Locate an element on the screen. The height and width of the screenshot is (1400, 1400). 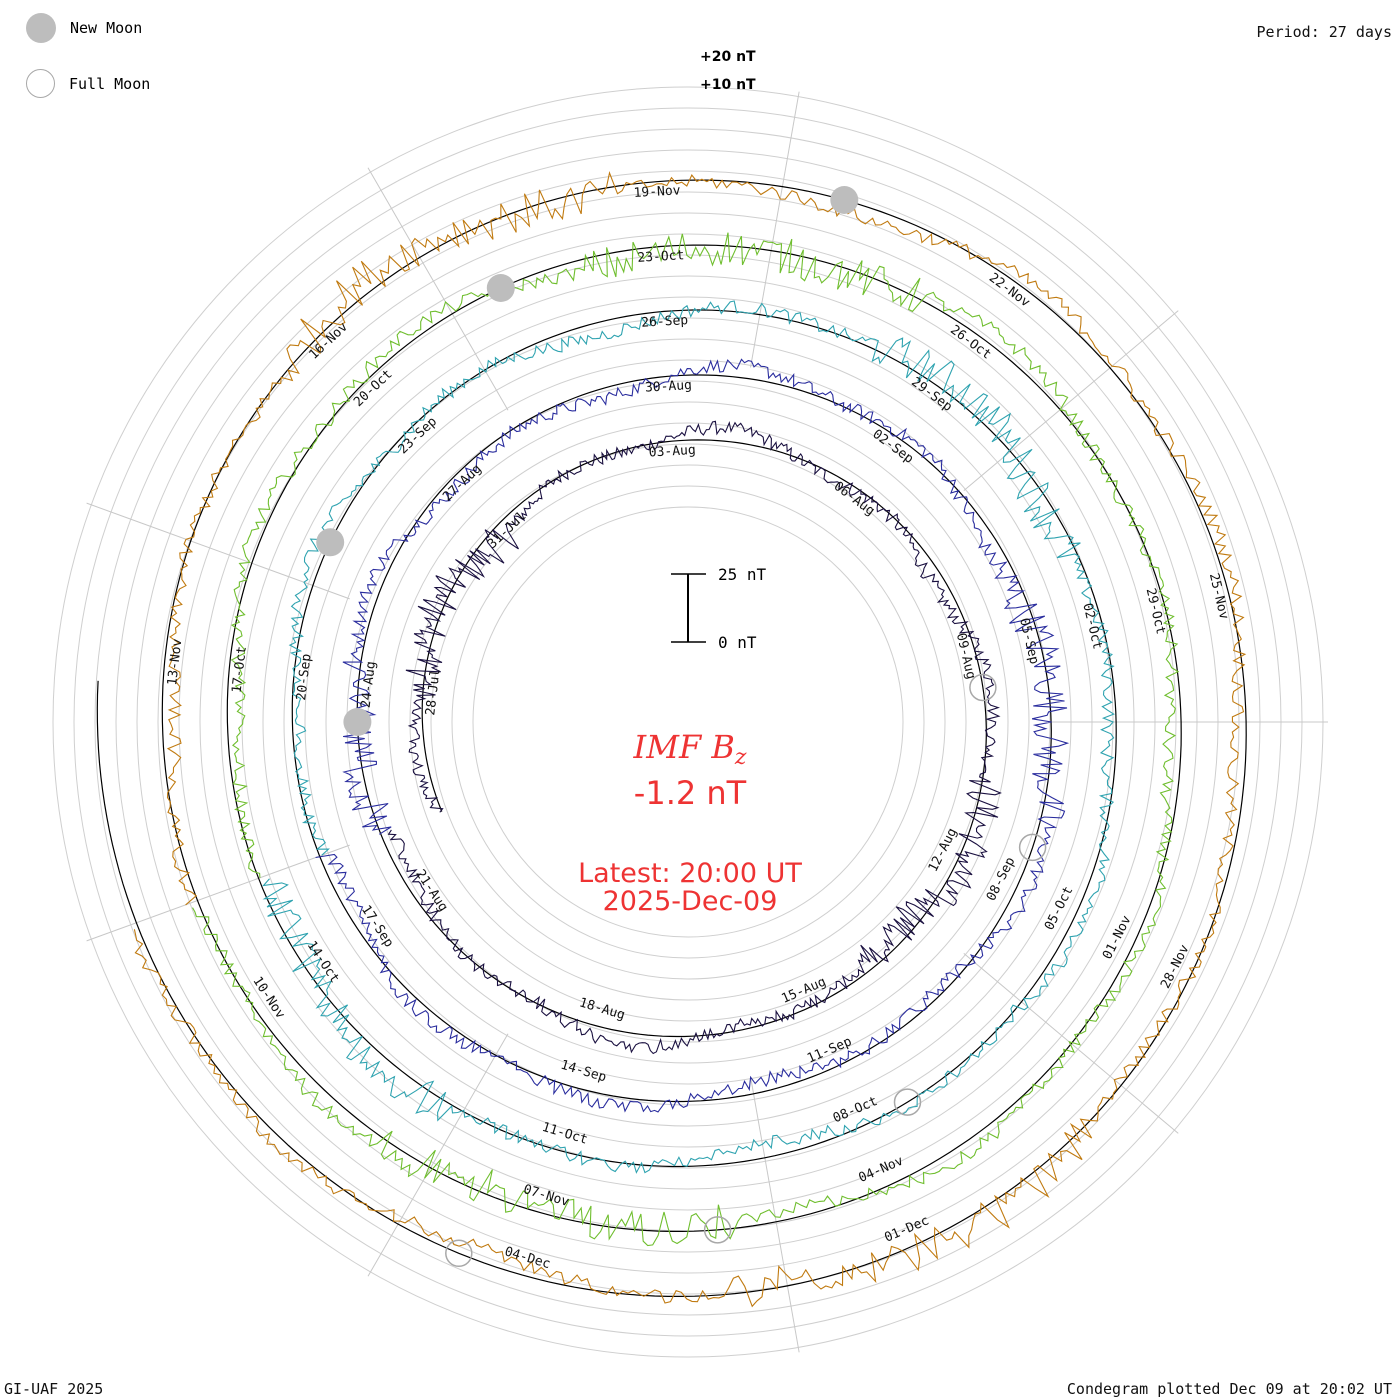
legend-full-moon-label: Full Moon is located at coordinates (110, 83).